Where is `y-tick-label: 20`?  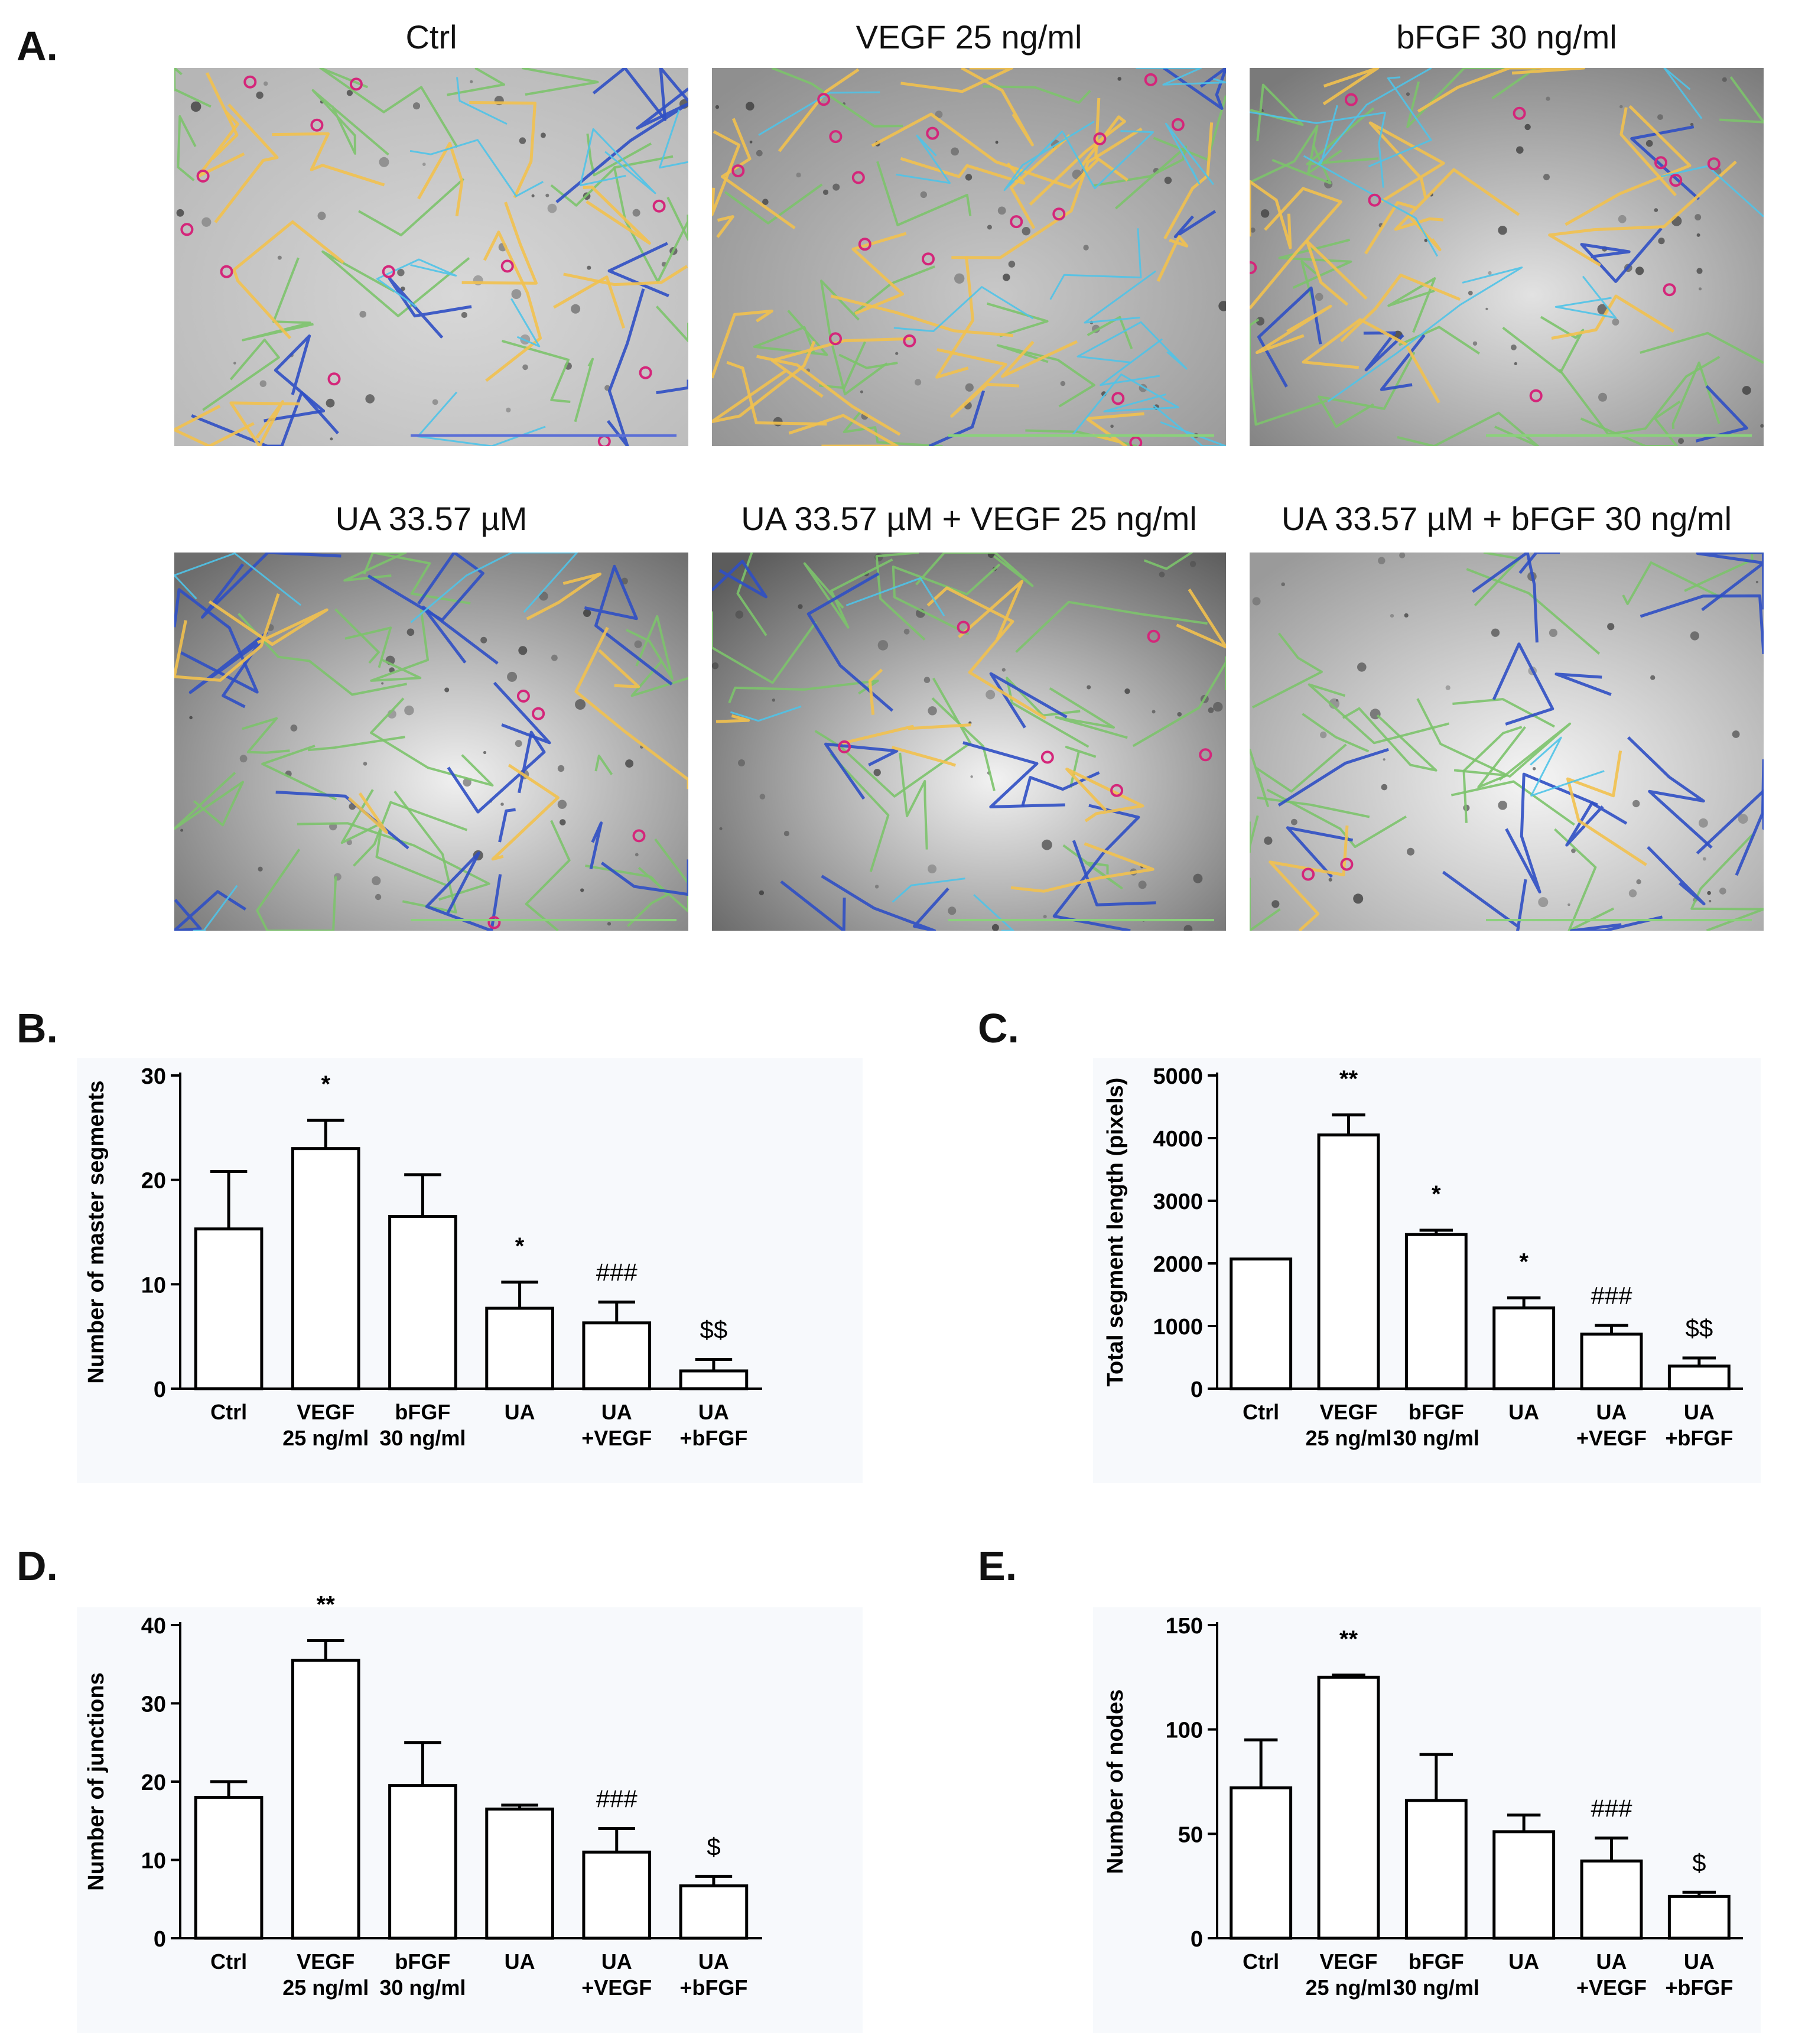 y-tick-label: 20 is located at coordinates (153, 1181).